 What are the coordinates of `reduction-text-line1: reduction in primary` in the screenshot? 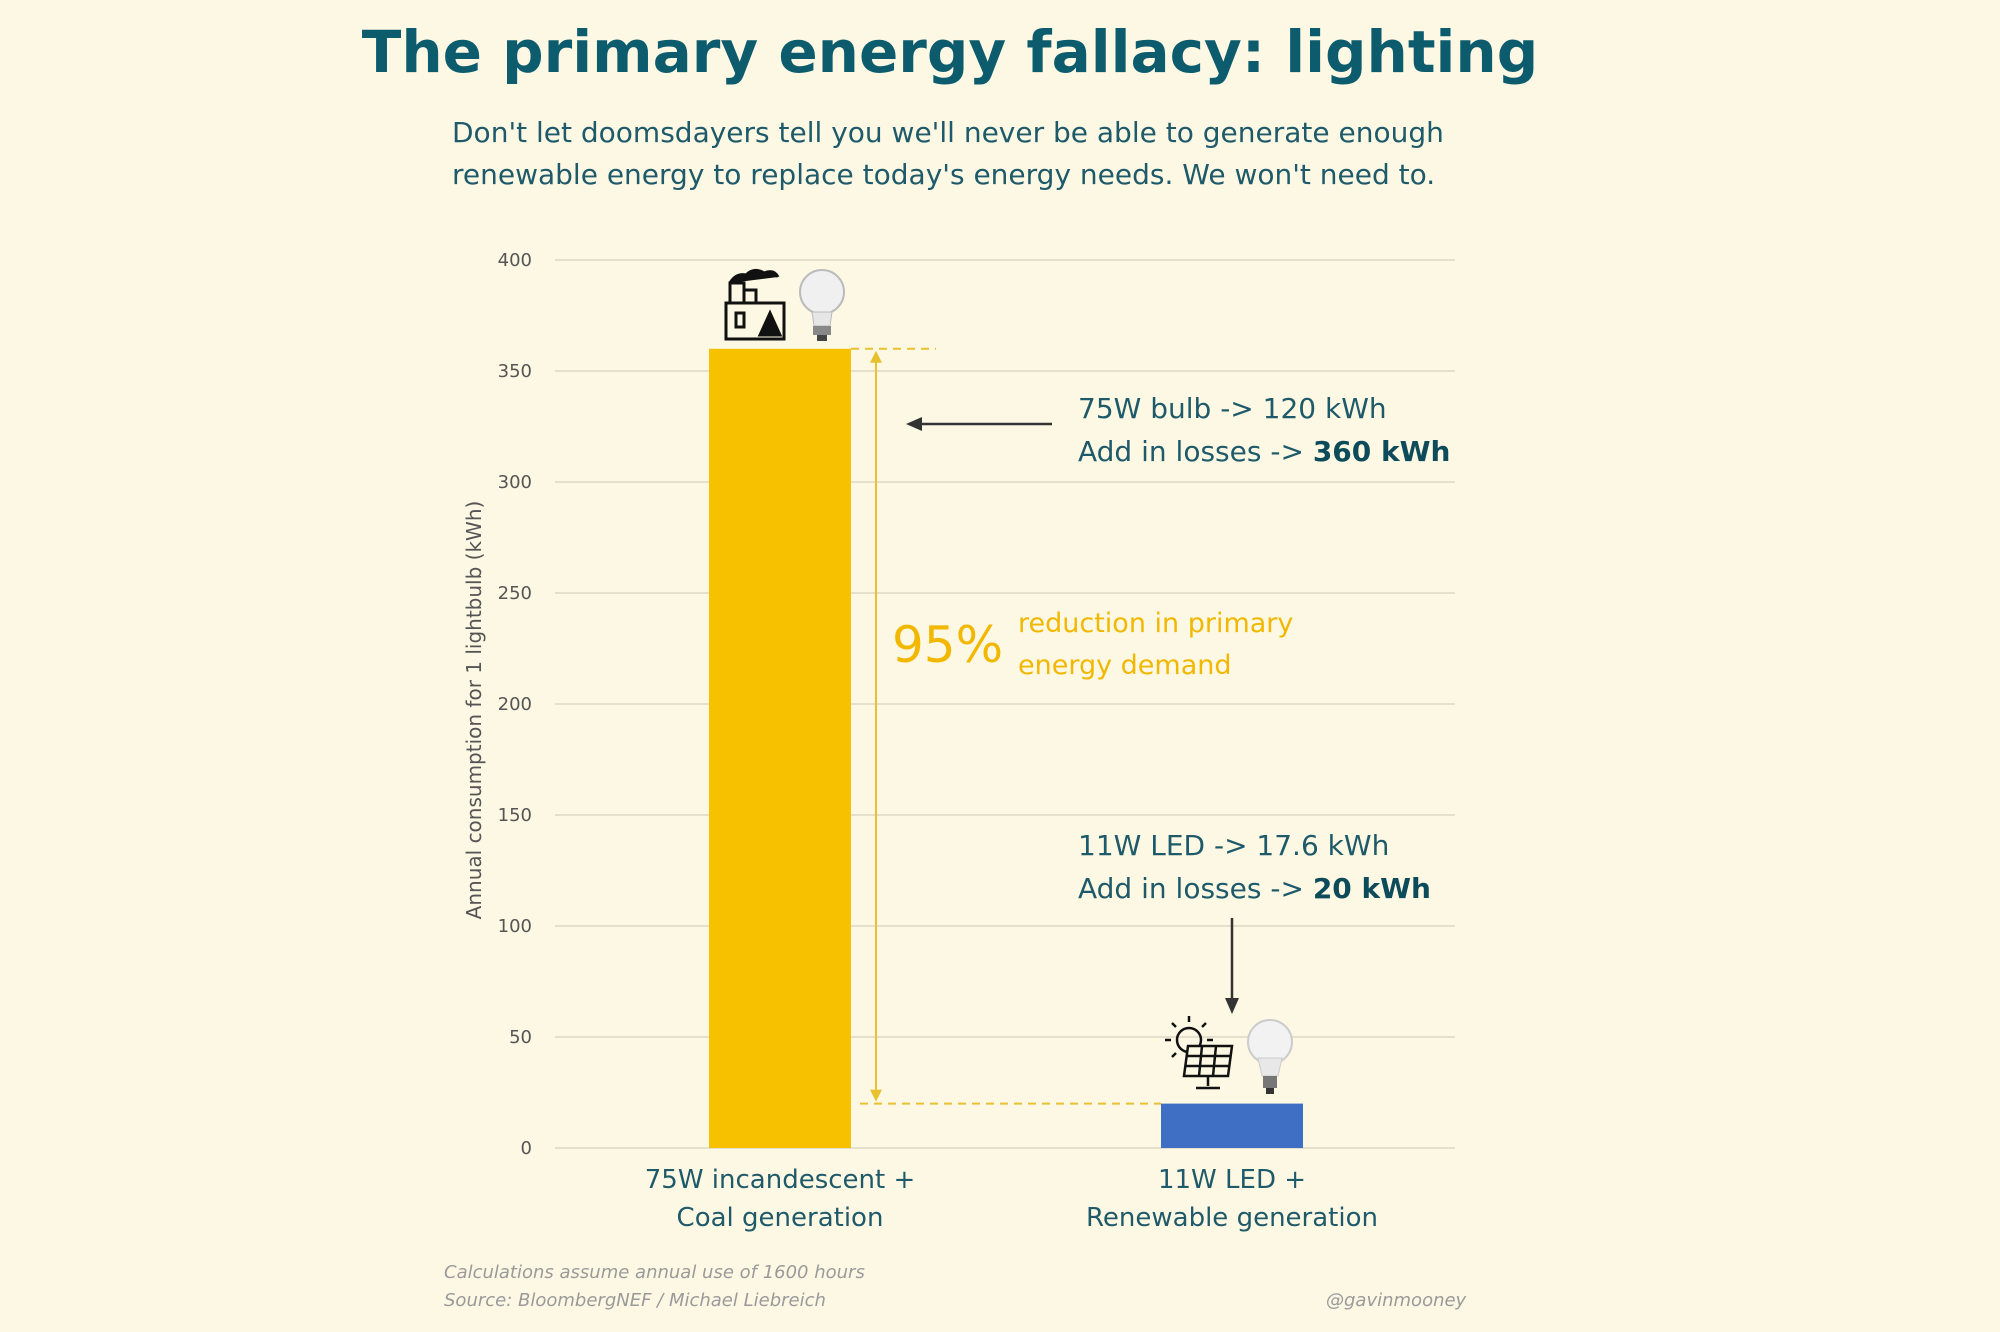 It's located at (1155, 623).